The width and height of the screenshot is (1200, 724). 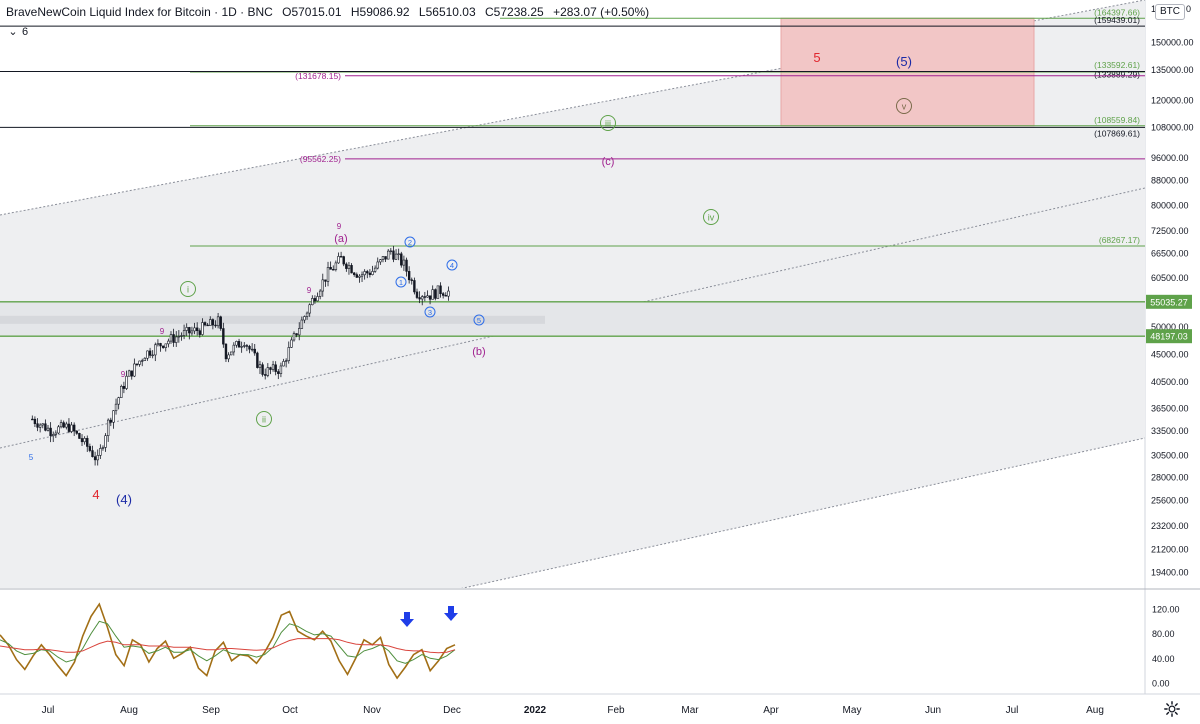 What do you see at coordinates (1169, 301) in the screenshot?
I see `price-tag` at bounding box center [1169, 301].